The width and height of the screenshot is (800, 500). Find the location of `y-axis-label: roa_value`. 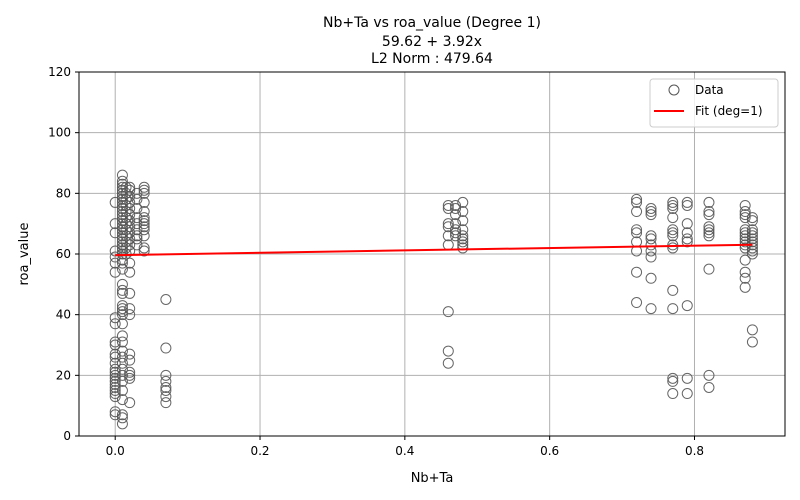

y-axis-label: roa_value is located at coordinates (24, 254).